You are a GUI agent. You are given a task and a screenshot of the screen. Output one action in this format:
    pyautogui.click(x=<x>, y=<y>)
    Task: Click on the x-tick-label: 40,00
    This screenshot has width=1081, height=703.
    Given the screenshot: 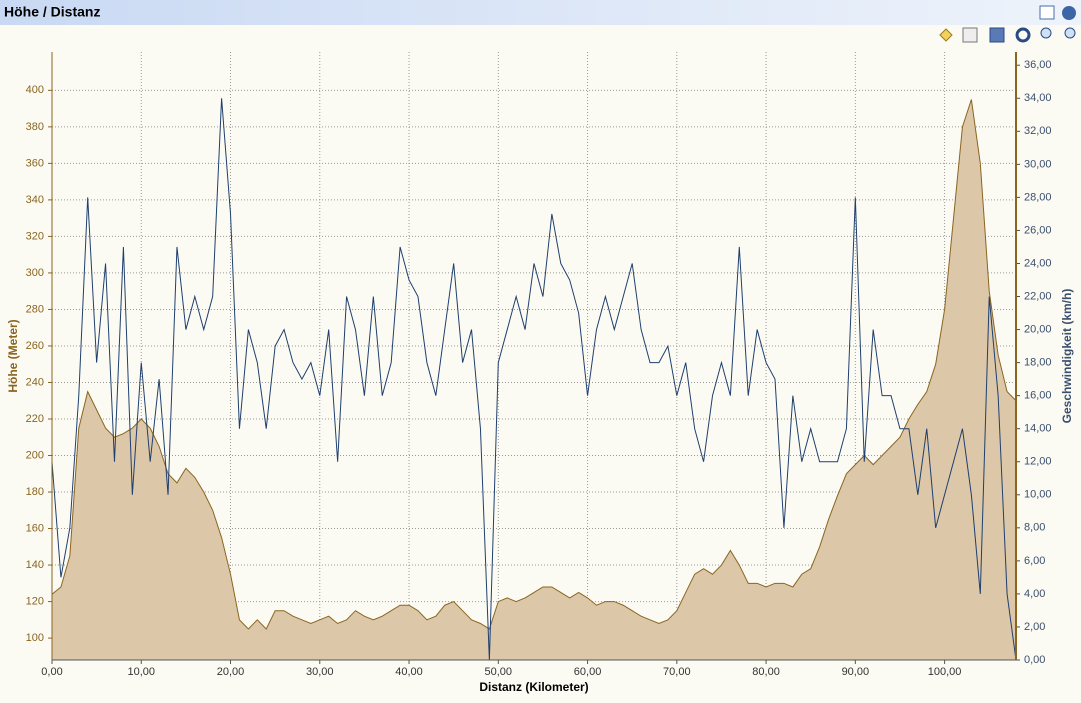 What is the action you would take?
    pyautogui.click(x=409, y=672)
    